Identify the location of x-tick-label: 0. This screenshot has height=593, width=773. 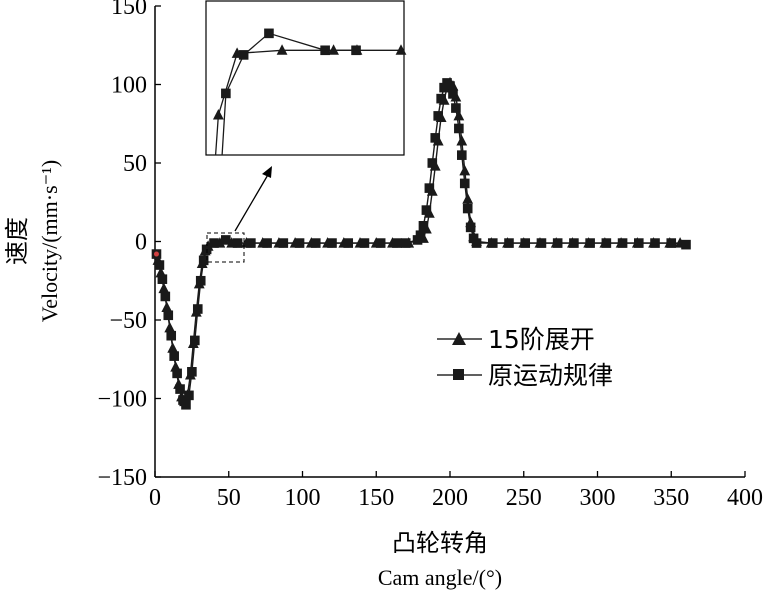
(155, 498).